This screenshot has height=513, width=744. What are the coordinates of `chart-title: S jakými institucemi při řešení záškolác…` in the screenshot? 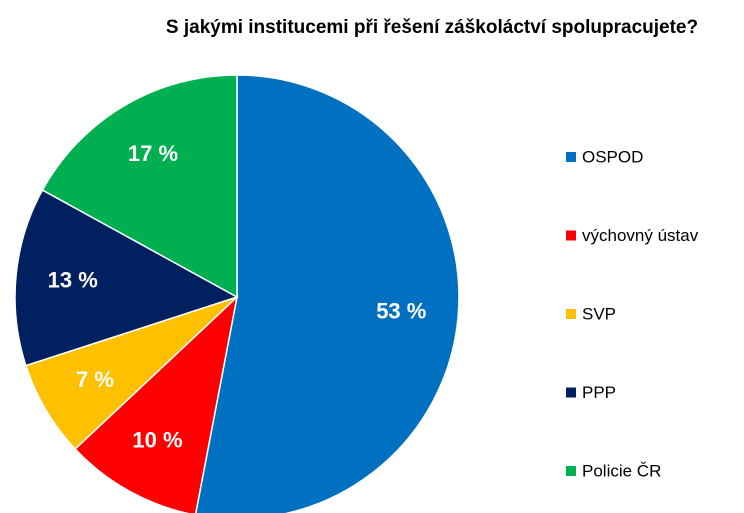 It's located at (432, 27).